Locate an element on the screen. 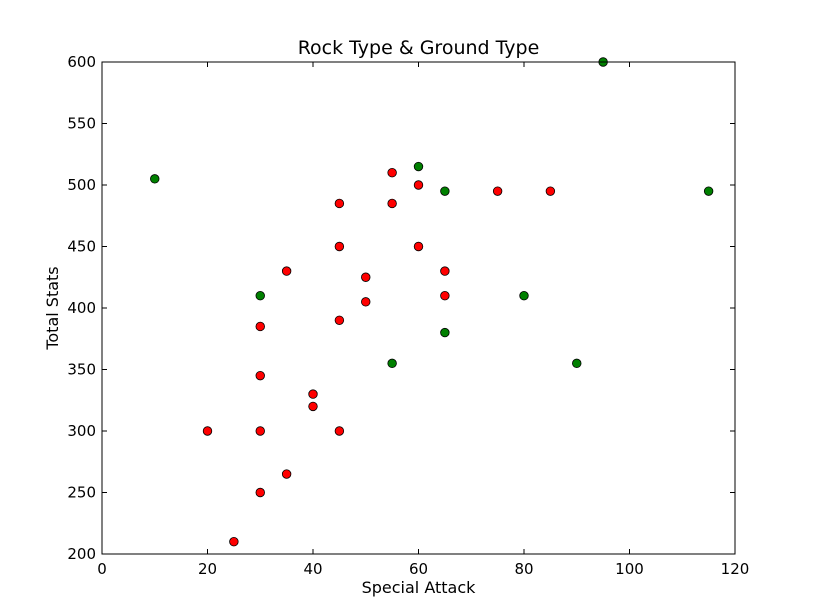 The width and height of the screenshot is (815, 615). y-tick-label: 500 is located at coordinates (81, 185).